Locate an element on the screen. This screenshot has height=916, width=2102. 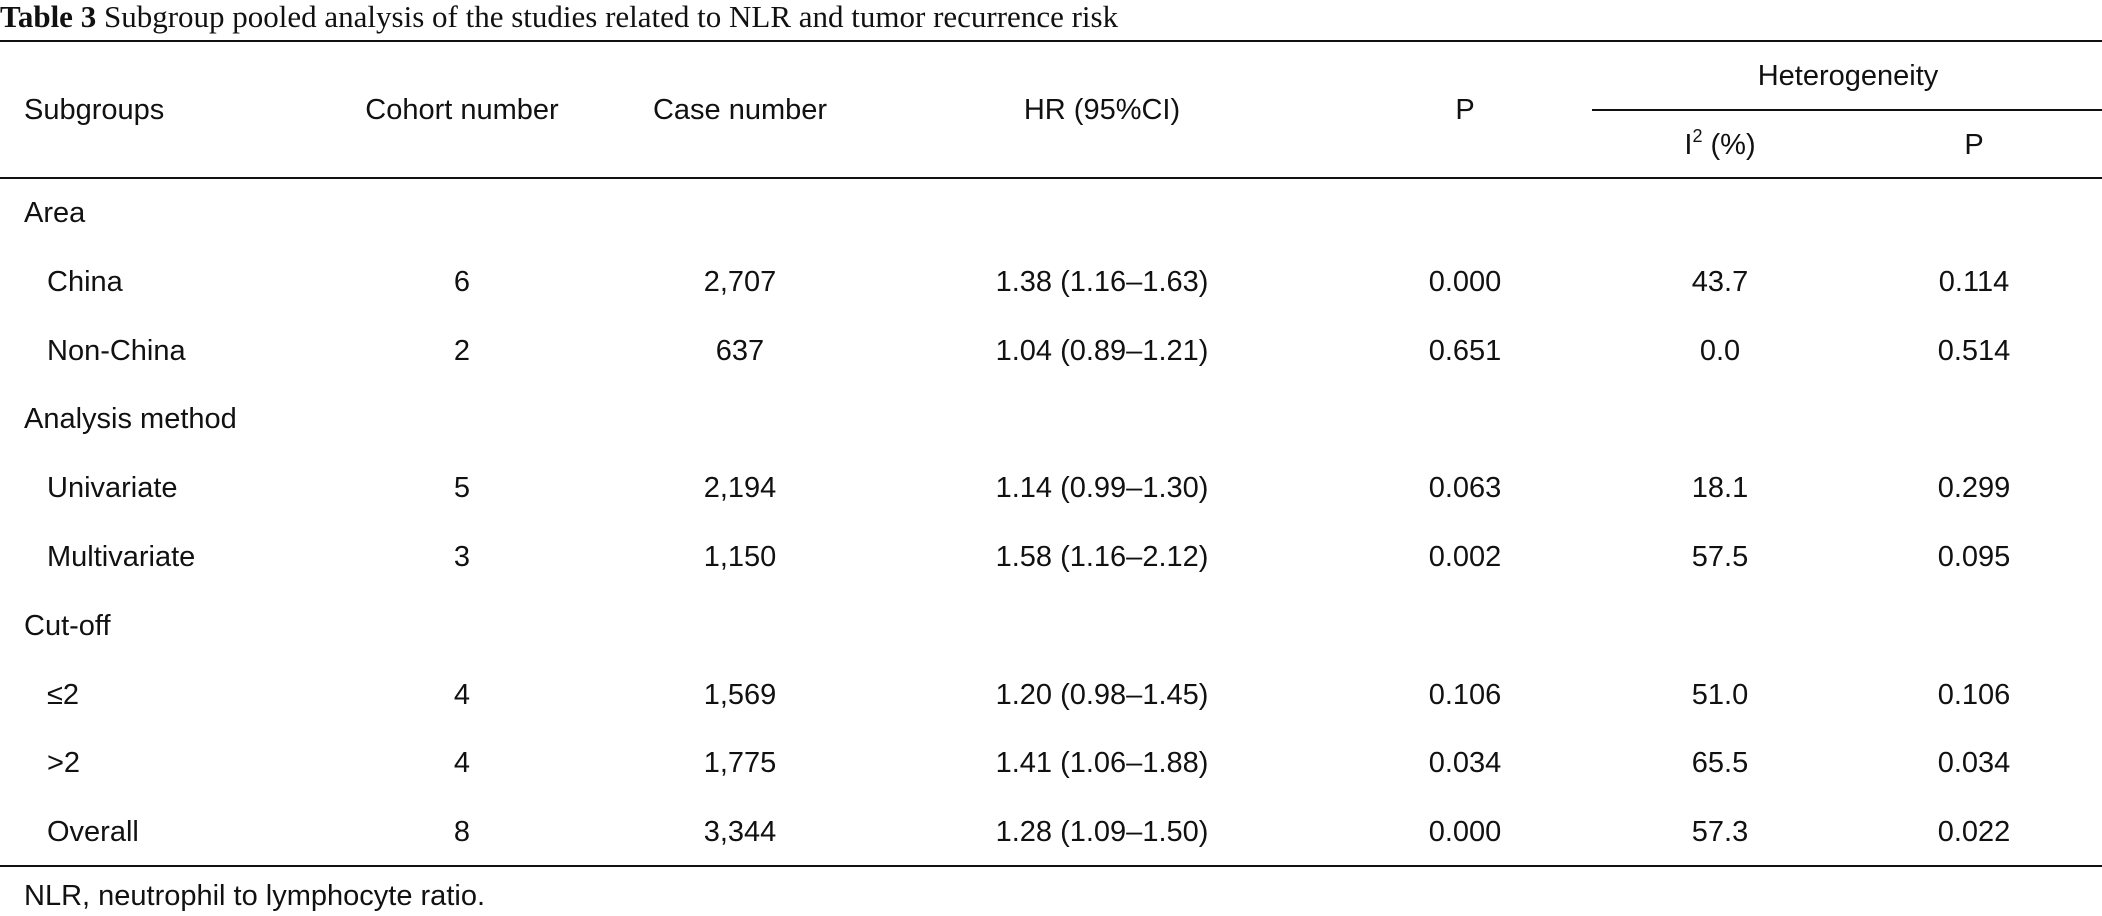
cell-hr: 1.41 (1.06–1.88) is located at coordinates (1102, 763).